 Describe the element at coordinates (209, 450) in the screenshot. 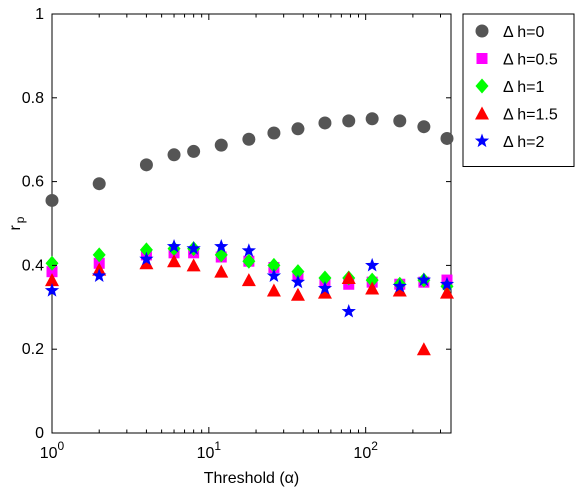

I see `x-tick-label: 10¹` at that location.